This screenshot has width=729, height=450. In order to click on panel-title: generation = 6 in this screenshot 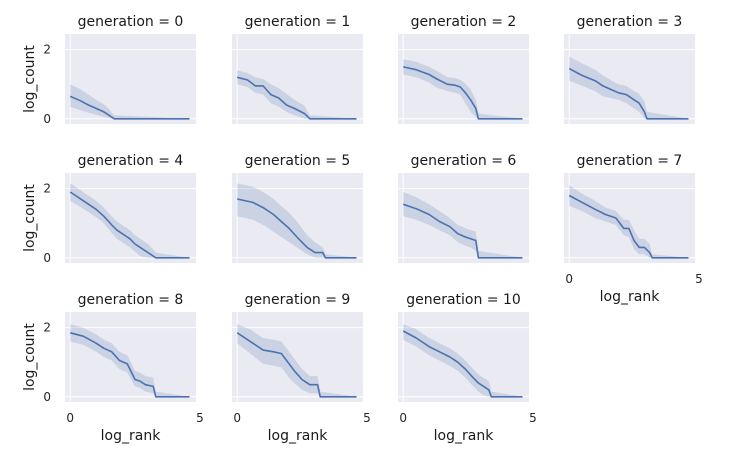, I will do `click(464, 161)`.